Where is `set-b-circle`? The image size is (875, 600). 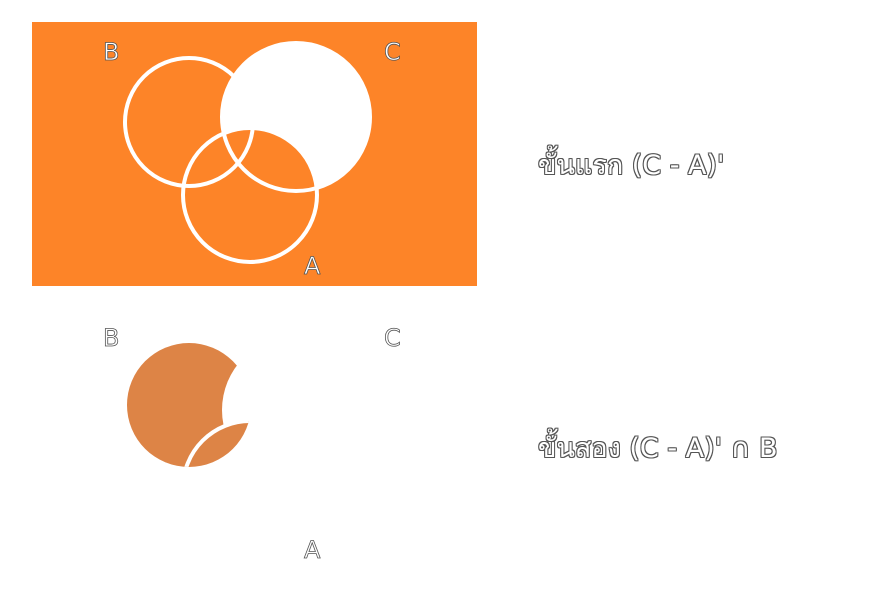 set-b-circle is located at coordinates (189, 122).